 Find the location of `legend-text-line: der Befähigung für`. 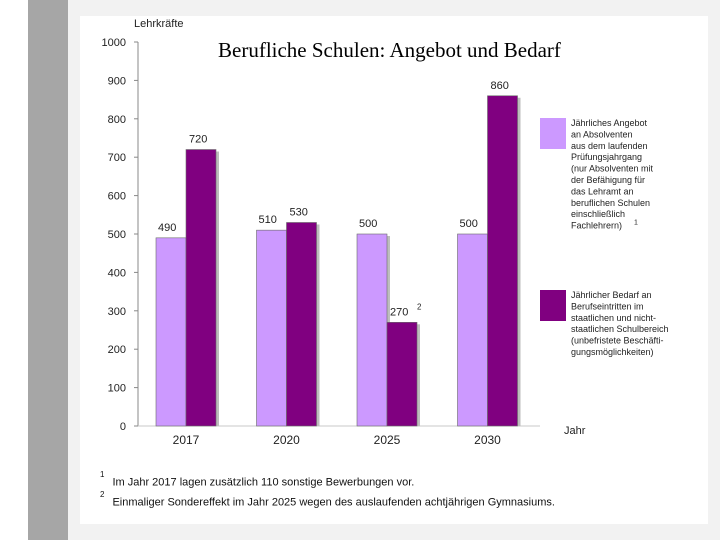

legend-text-line: der Befähigung für is located at coordinates (608, 180).